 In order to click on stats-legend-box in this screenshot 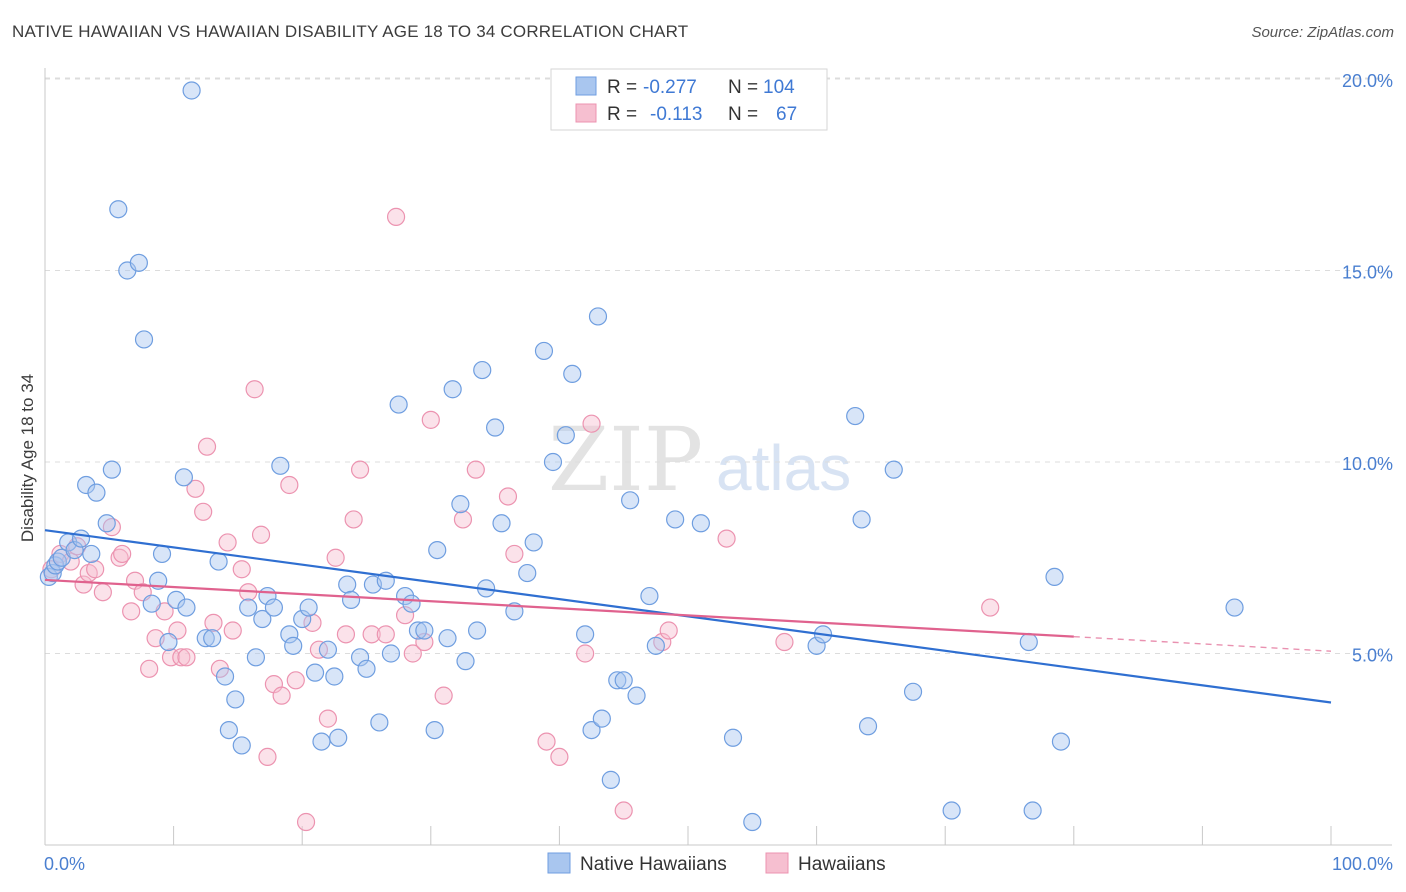, I will do `click(689, 99)`.